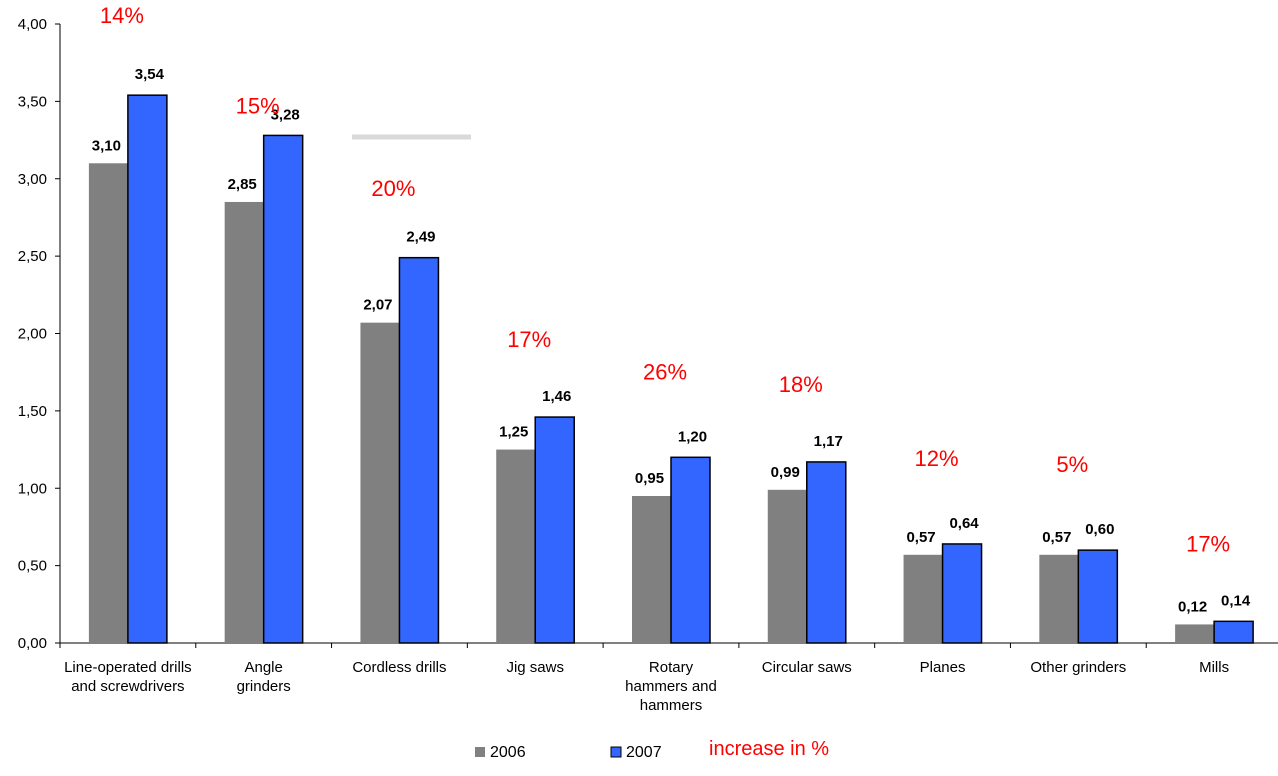 This screenshot has height=776, width=1278. Describe the element at coordinates (649, 478) in the screenshot. I see `data-label-2006: 0,95` at that location.